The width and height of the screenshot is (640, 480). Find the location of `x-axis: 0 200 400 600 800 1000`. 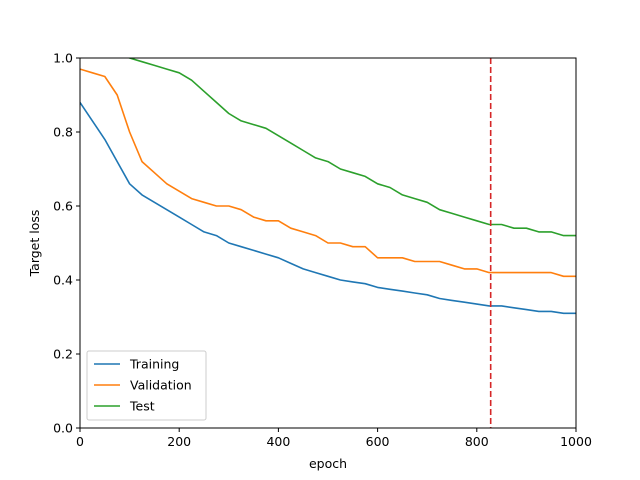

x-axis: 0 200 400 600 800 1000 is located at coordinates (334, 438).